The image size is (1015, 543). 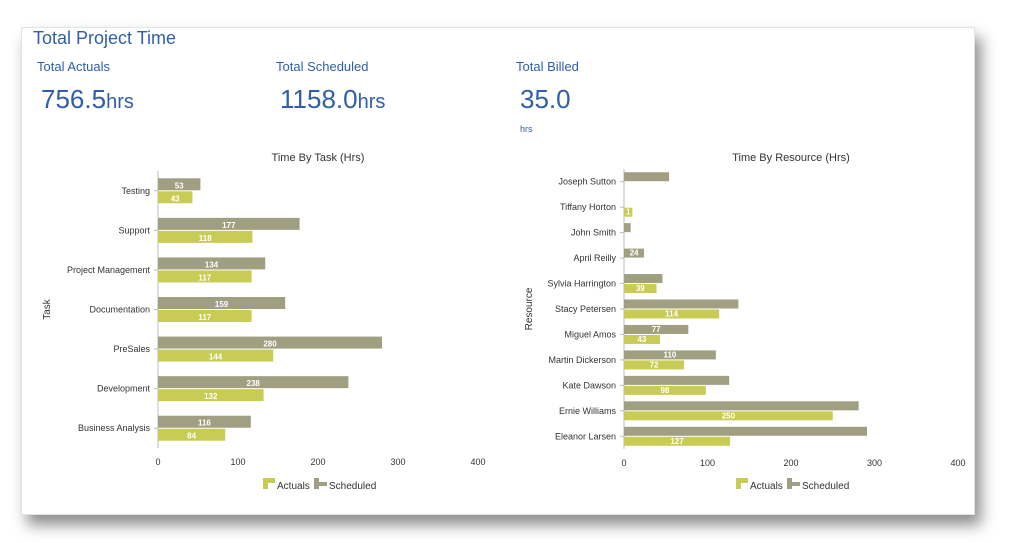 What do you see at coordinates (791, 158) in the screenshot?
I see `chart-title: Time By Resource (Hrs)` at bounding box center [791, 158].